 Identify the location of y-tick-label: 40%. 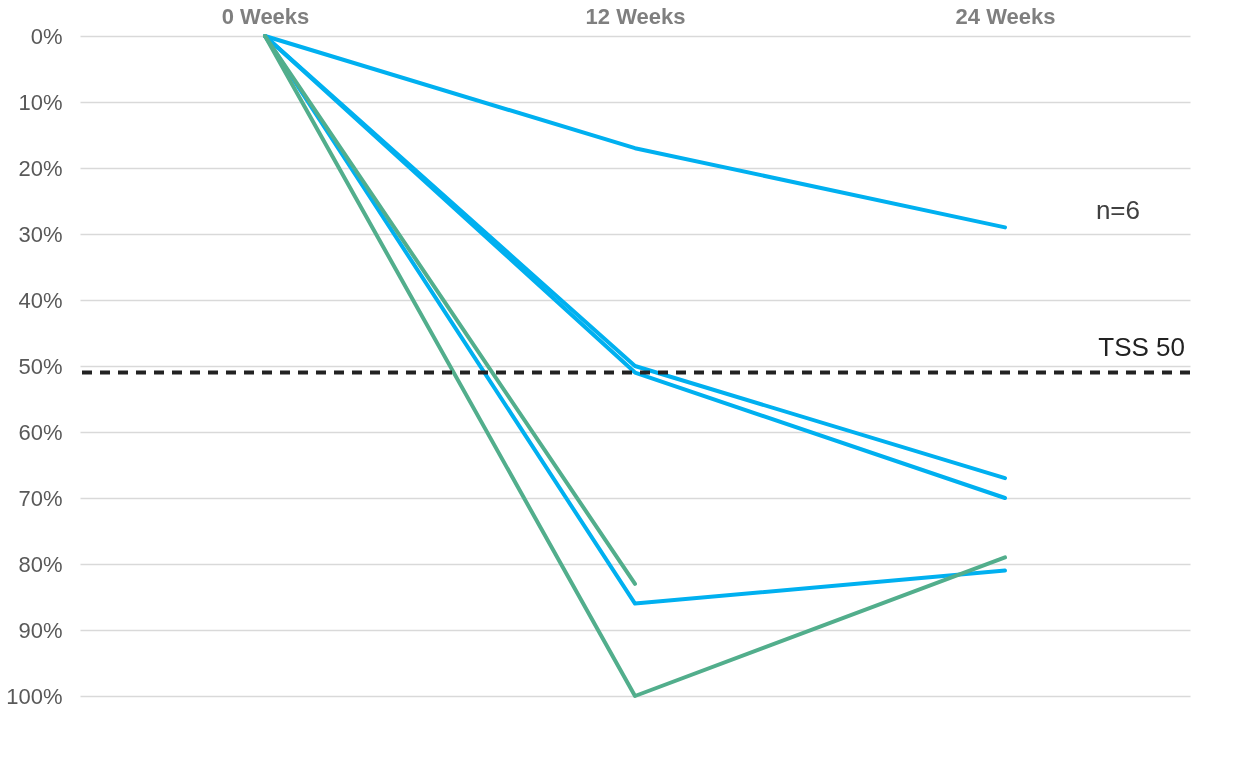
(40, 300).